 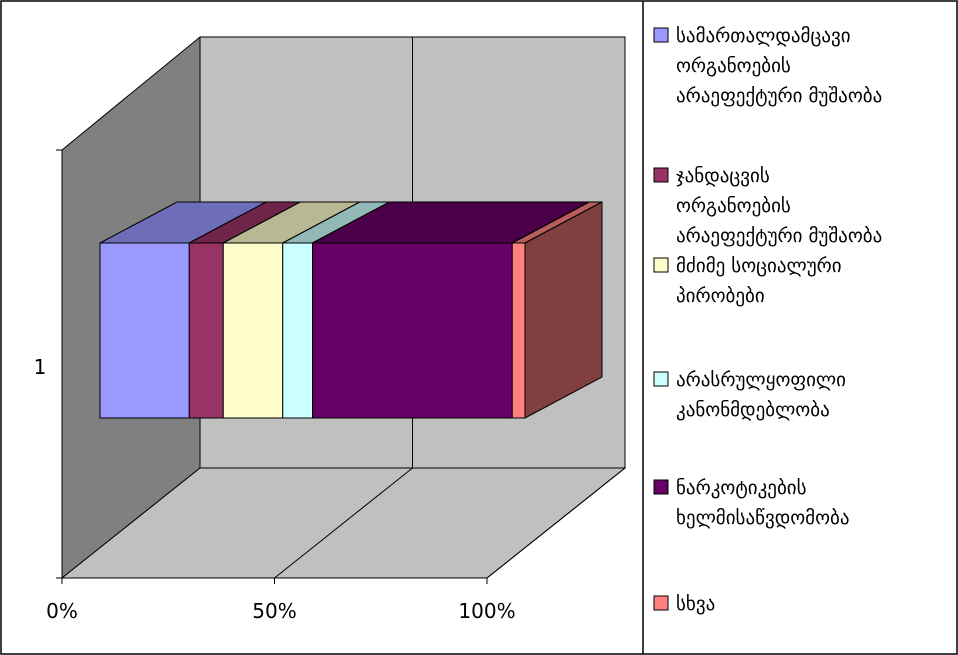 What do you see at coordinates (563, 310) in the screenshot?
I see `bar-side-face` at bounding box center [563, 310].